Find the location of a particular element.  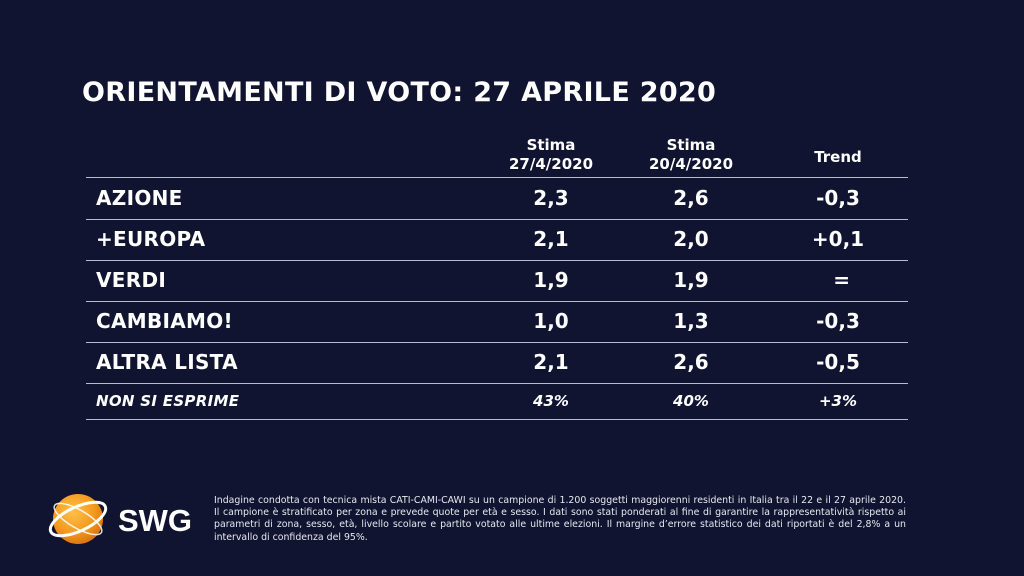

estimate-current: 43% is located at coordinates (551, 401).